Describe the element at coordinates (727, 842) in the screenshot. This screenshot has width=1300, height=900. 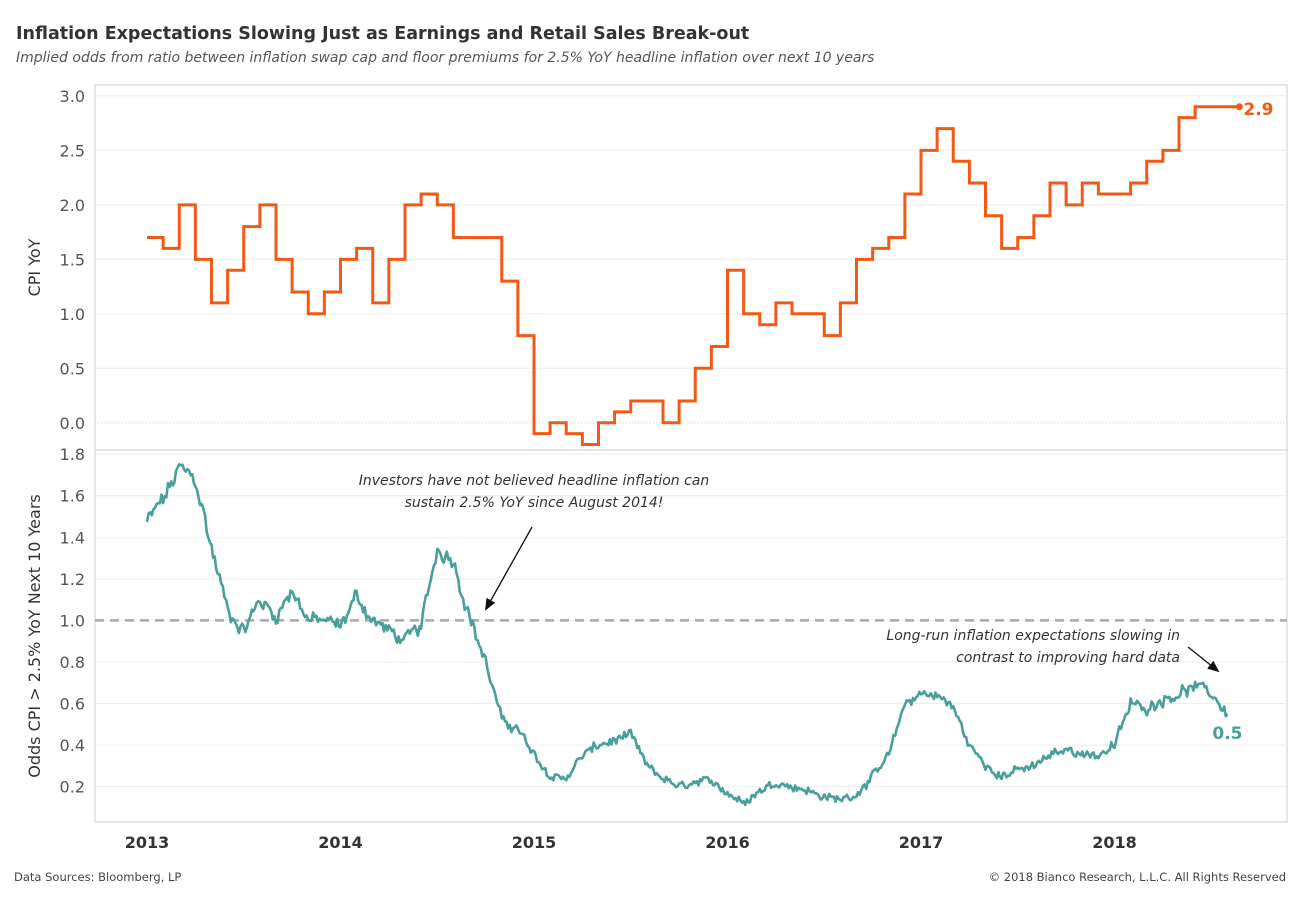
I see `x-tick-label: 2016` at that location.